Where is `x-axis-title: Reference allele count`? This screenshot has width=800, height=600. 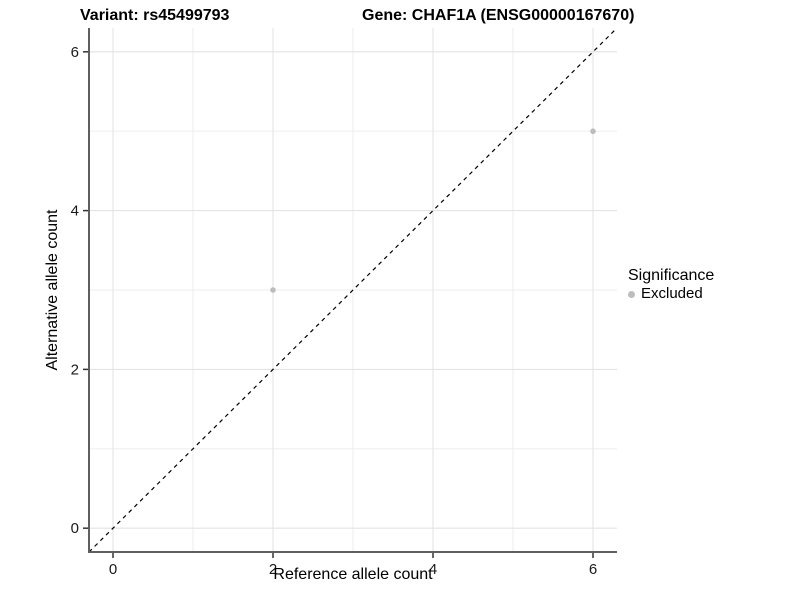
x-axis-title: Reference allele count is located at coordinates (353, 574).